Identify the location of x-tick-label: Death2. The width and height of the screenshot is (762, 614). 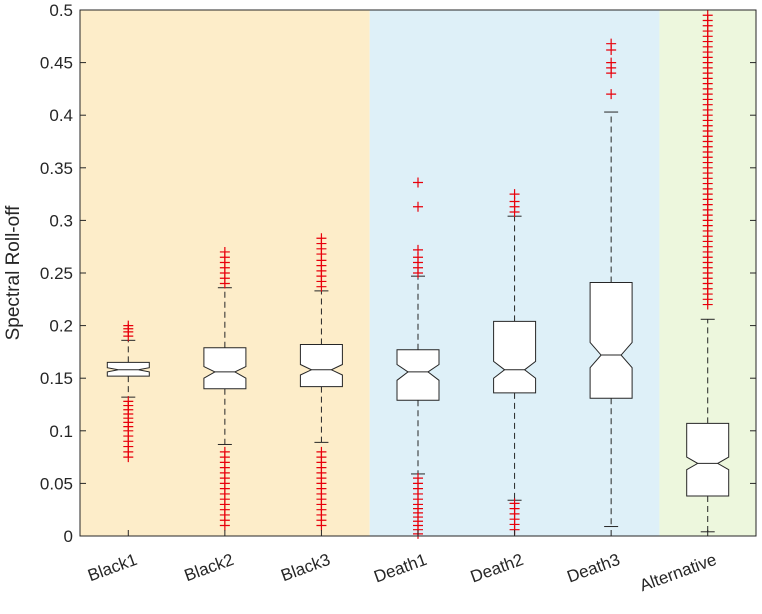
(497, 568).